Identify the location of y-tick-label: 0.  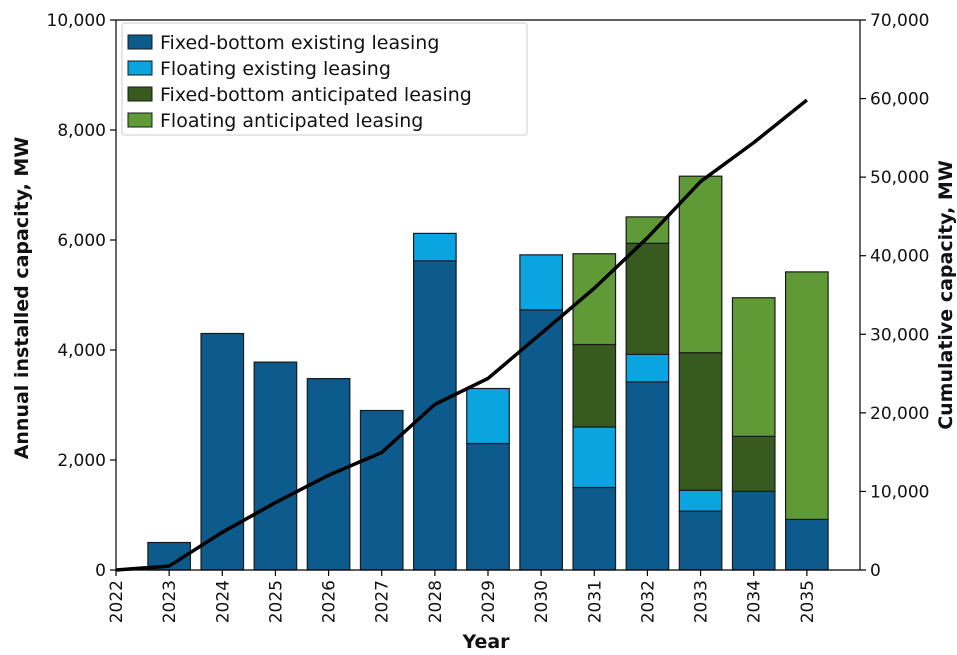
(100, 571).